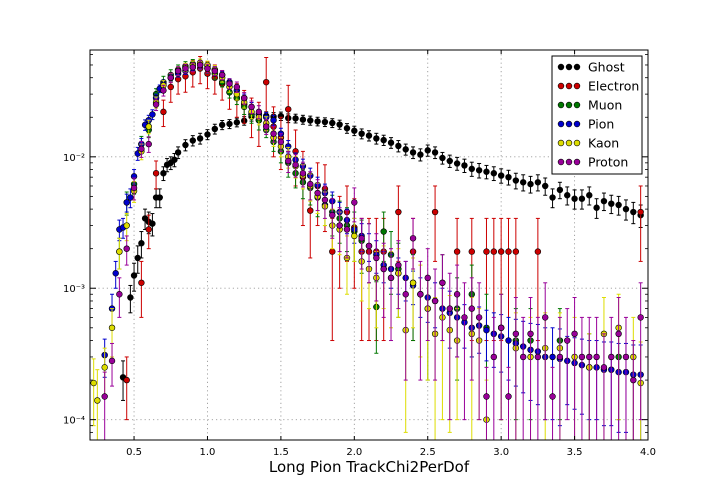 The width and height of the screenshot is (720, 504). What do you see at coordinates (588, 143) in the screenshot?
I see `legend-item-kaon: Kaon` at bounding box center [588, 143].